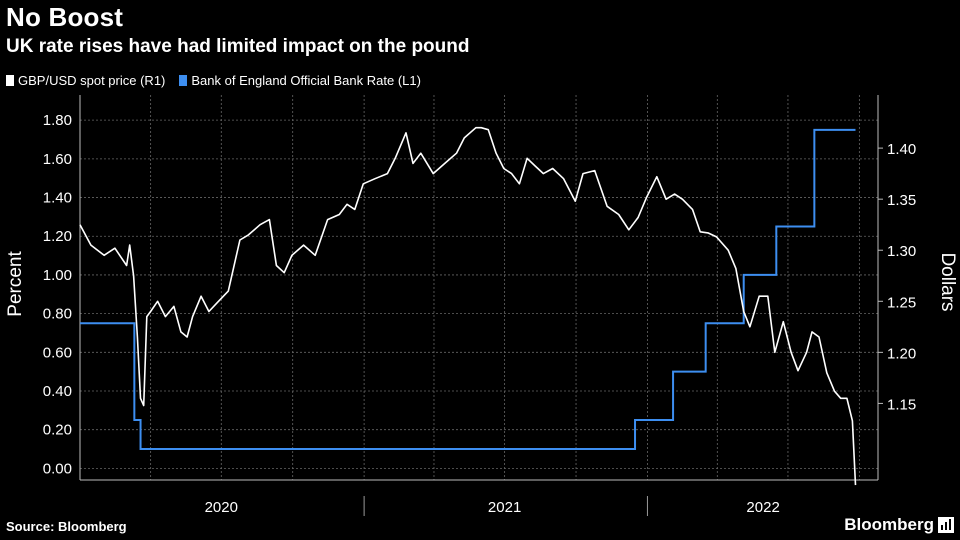 This screenshot has height=540, width=960. What do you see at coordinates (901, 353) in the screenshot?
I see `right-tick-label: 1.20` at bounding box center [901, 353].